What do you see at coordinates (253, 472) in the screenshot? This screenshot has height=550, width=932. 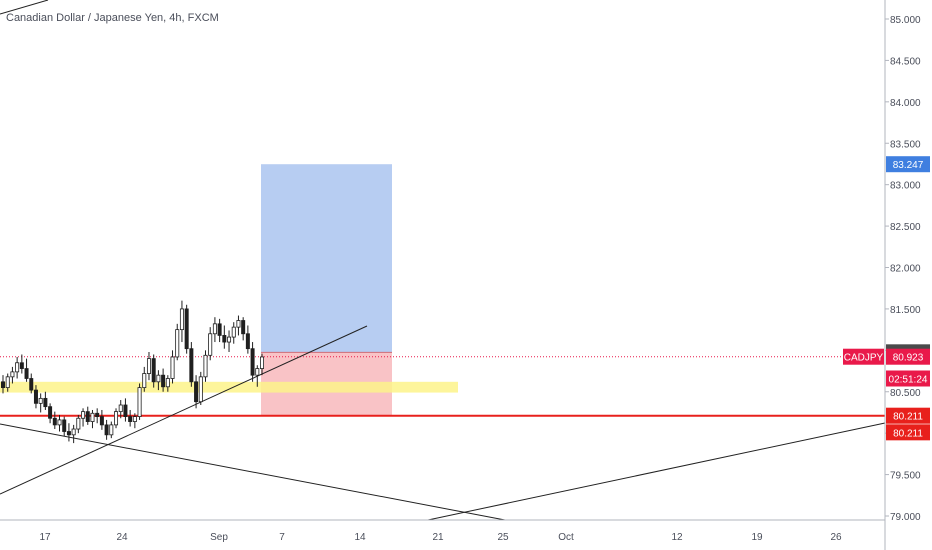 I see `trendline-falling` at bounding box center [253, 472].